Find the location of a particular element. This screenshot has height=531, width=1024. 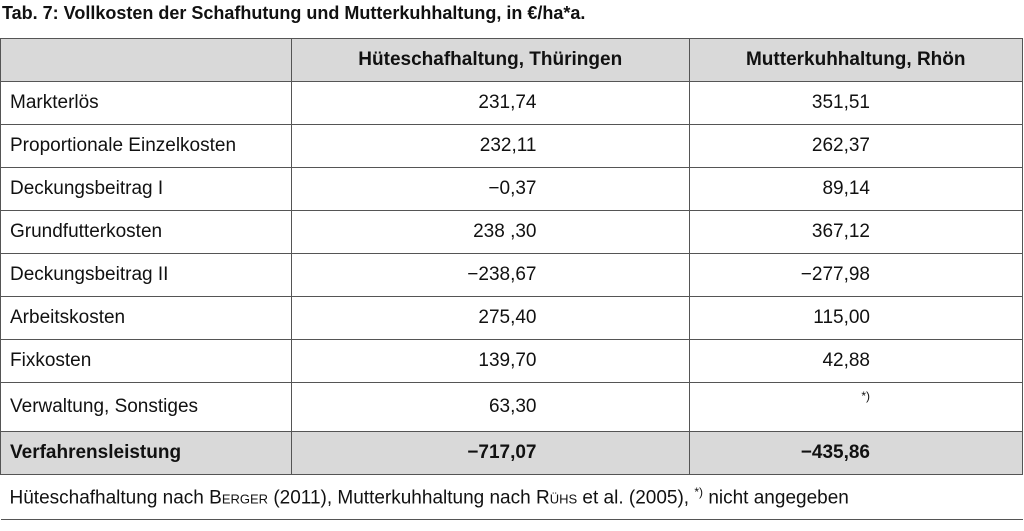

data-row: Deckungsbeitrag II −238,67 −277,98 is located at coordinates (511, 275).